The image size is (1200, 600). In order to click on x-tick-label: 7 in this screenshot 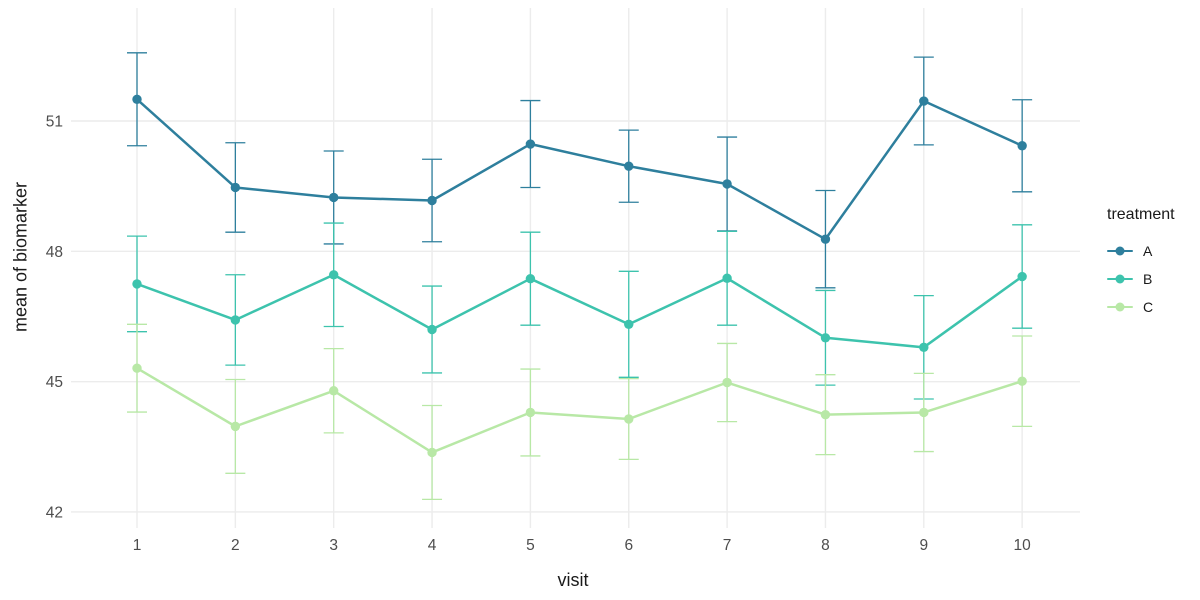, I will do `click(727, 545)`.